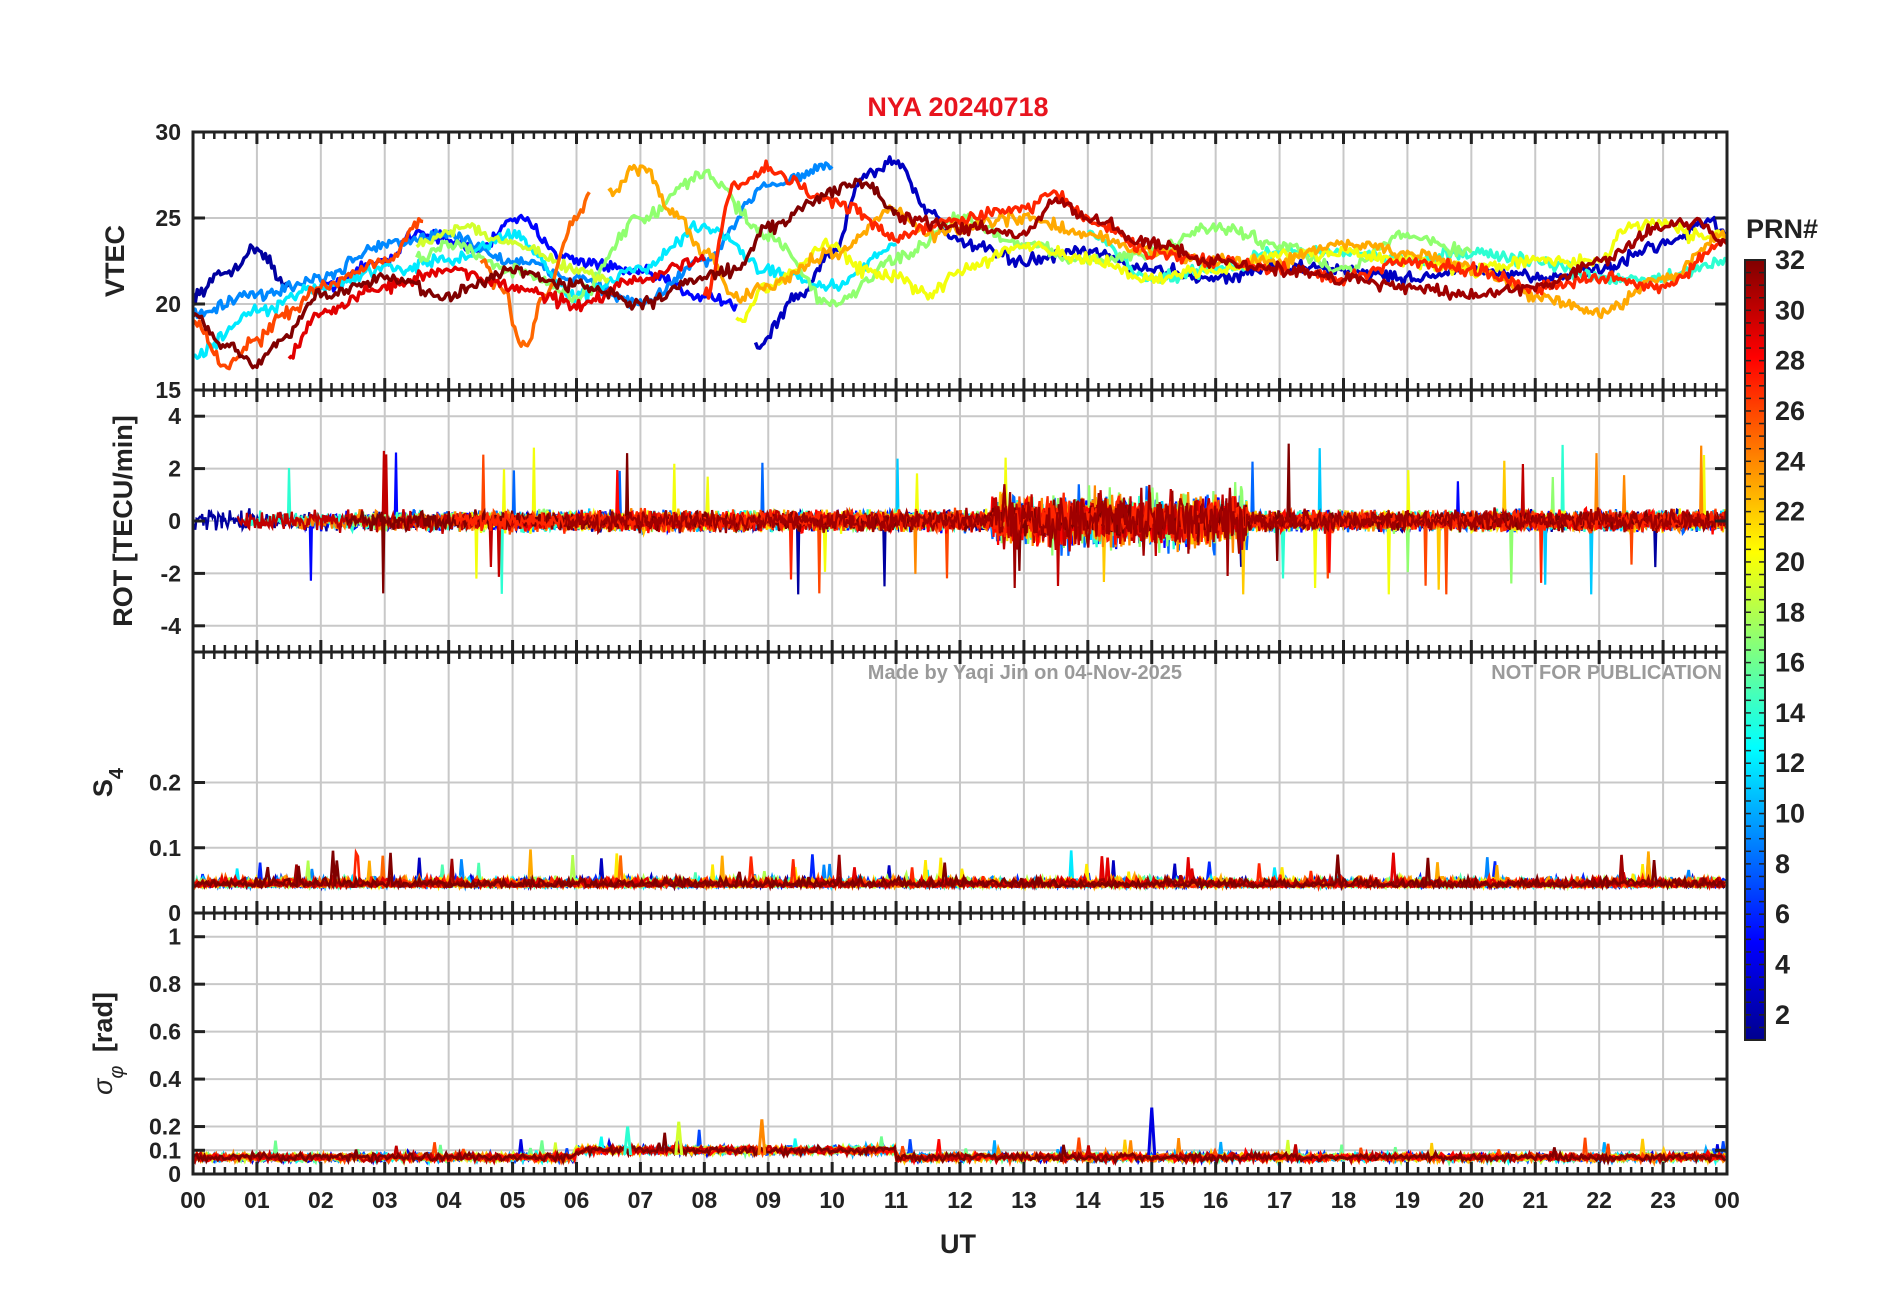  What do you see at coordinates (174, 469) in the screenshot?
I see `y-tick-label: 2` at bounding box center [174, 469].